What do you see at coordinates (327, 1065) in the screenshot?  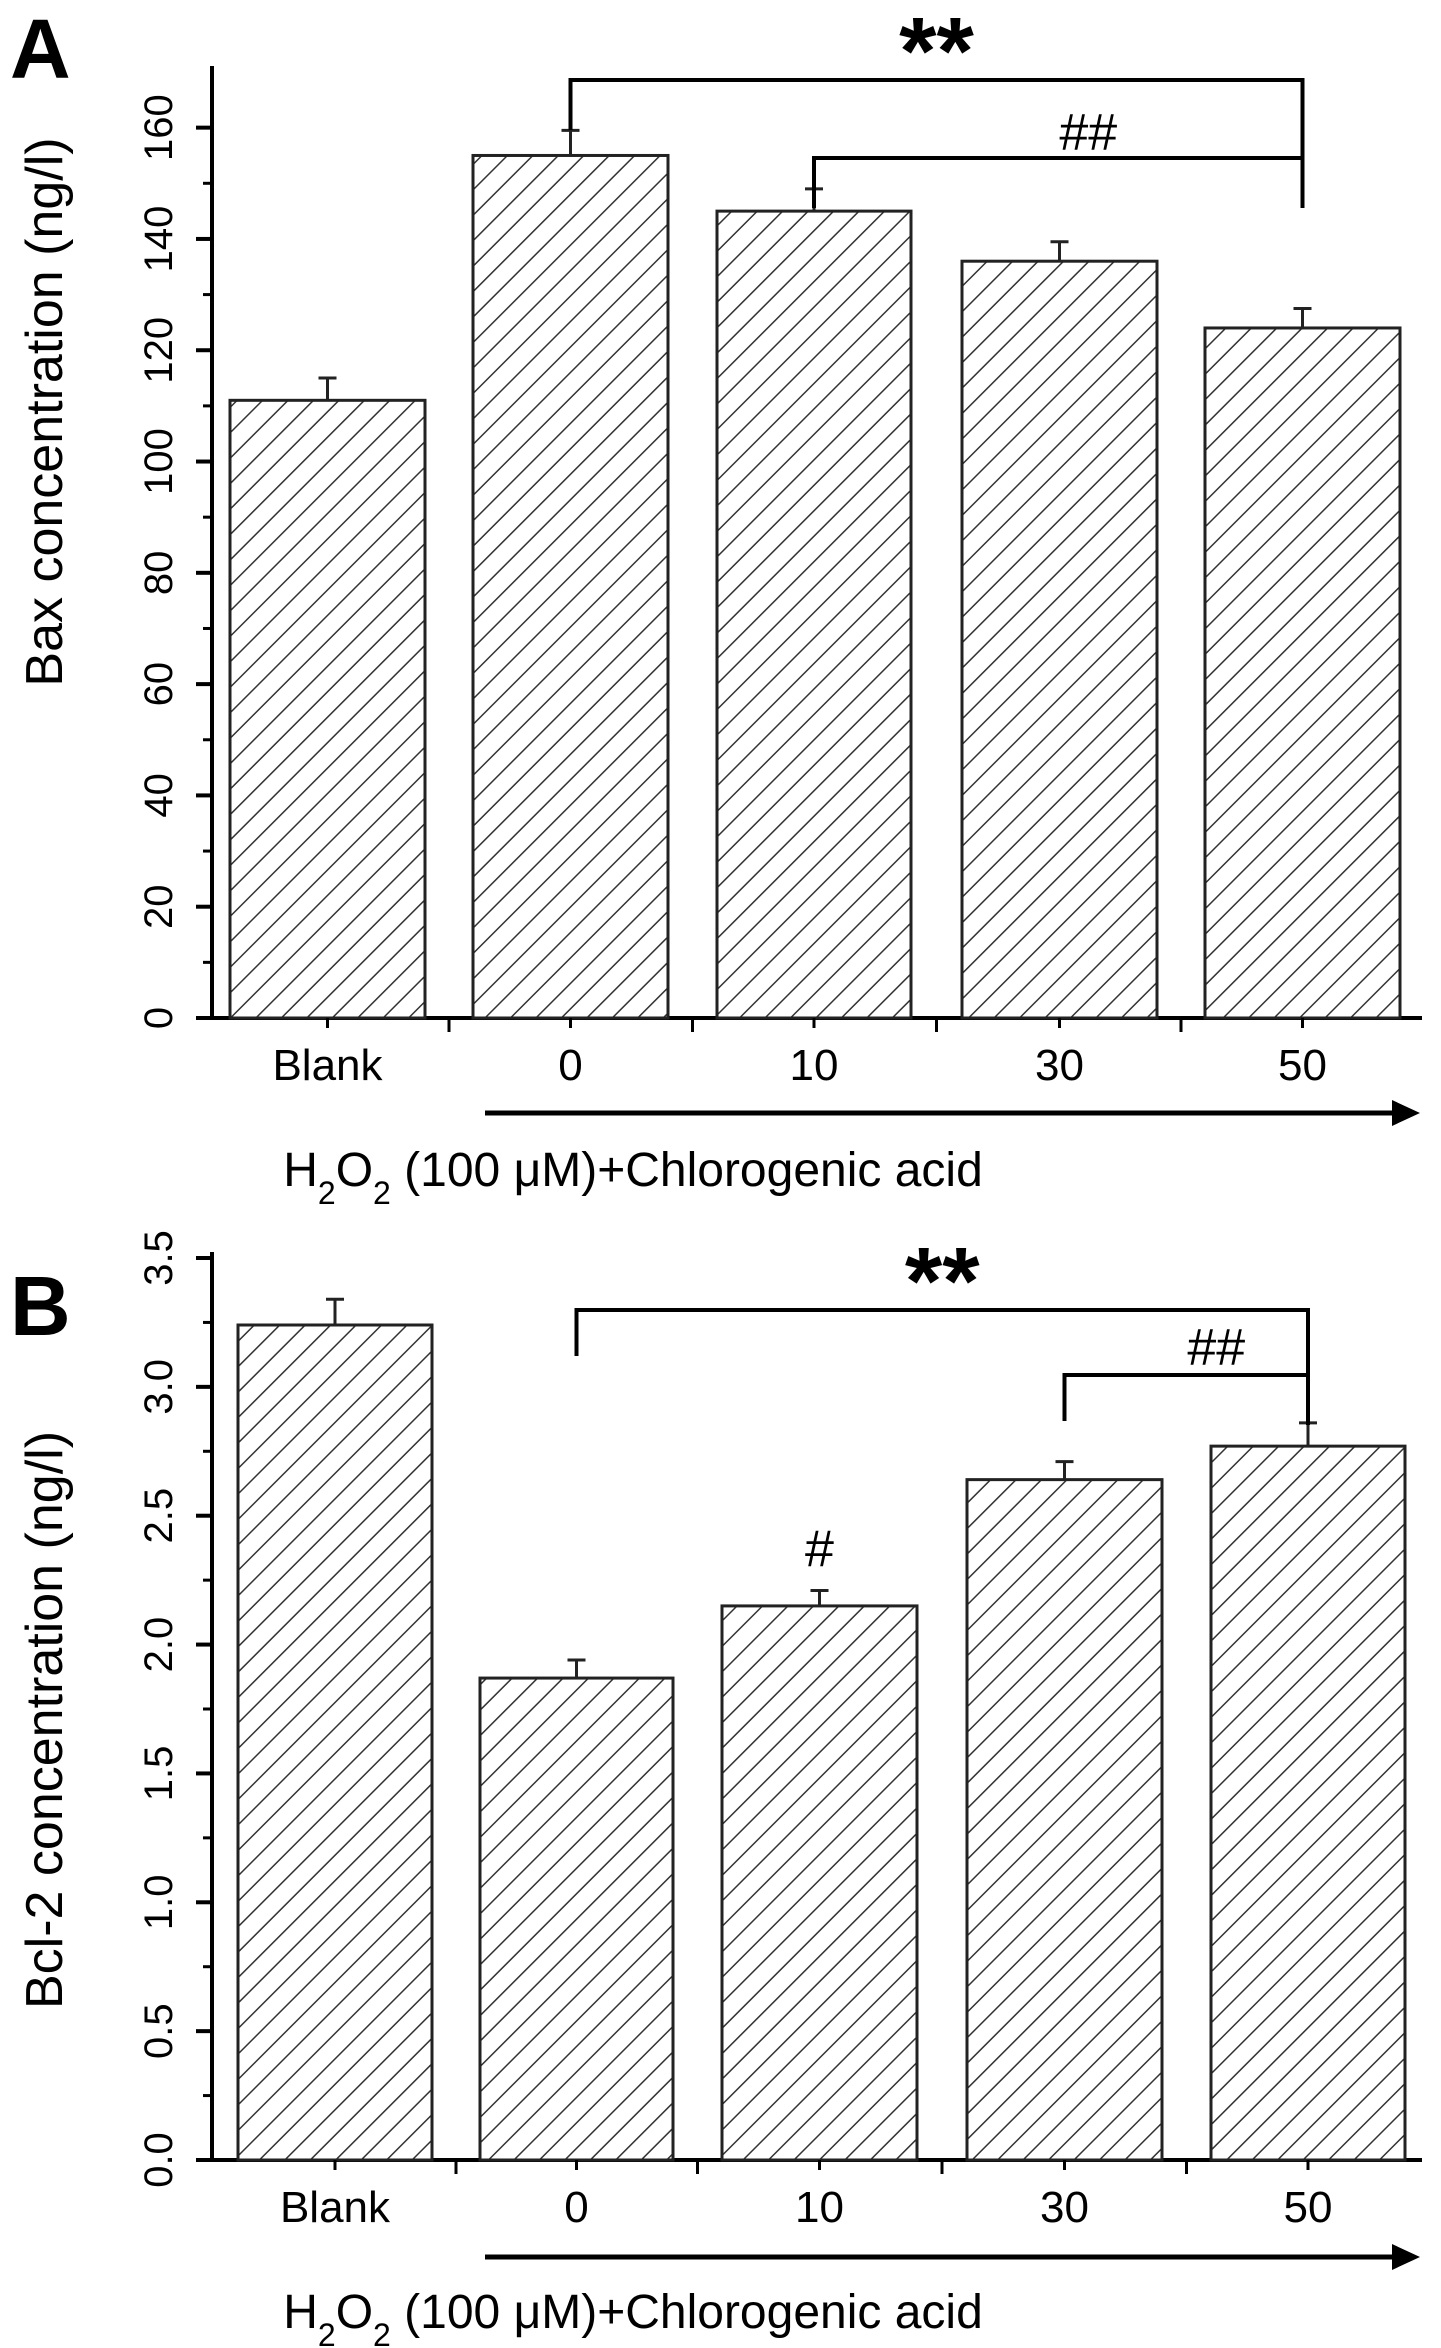 I see `panel-a-x-tick-label: Blank` at bounding box center [327, 1065].